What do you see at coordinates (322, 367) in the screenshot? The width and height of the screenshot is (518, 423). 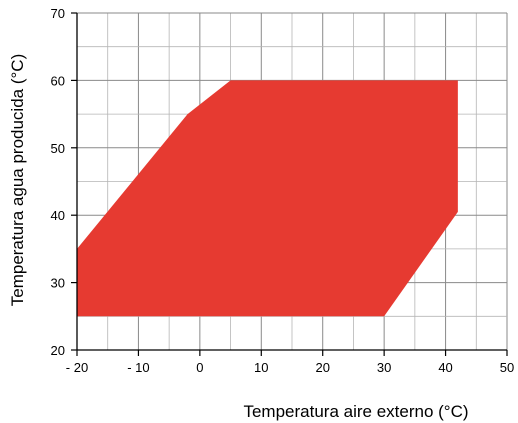 I see `x-tick-label: 20` at bounding box center [322, 367].